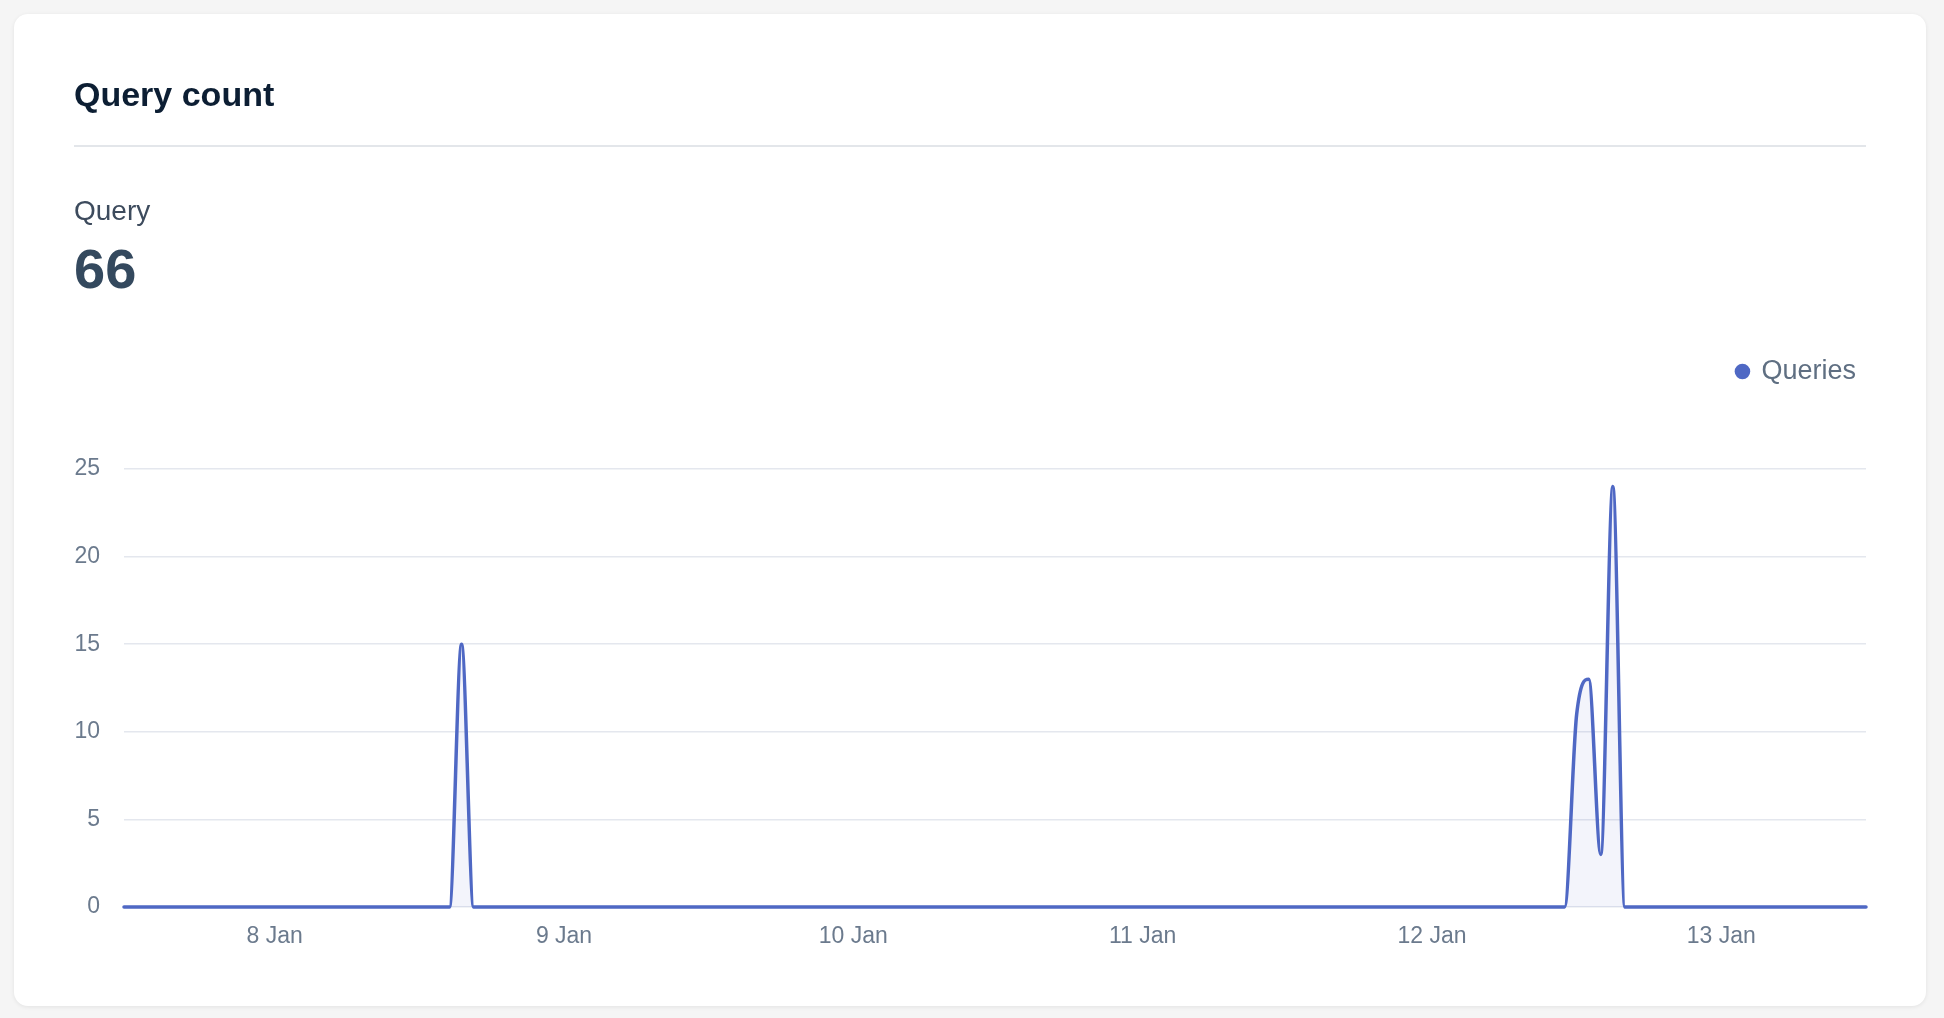 This screenshot has height=1018, width=1944. Describe the element at coordinates (105, 269) in the screenshot. I see `text: 66` at that location.